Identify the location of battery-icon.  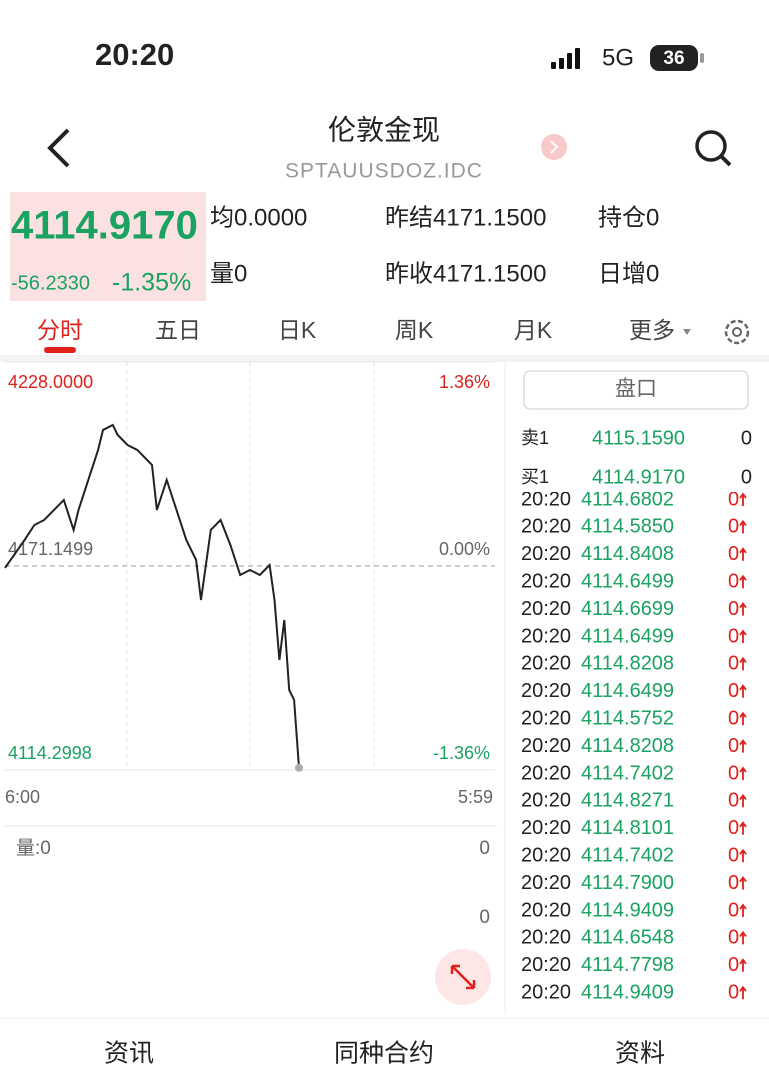
(674, 58).